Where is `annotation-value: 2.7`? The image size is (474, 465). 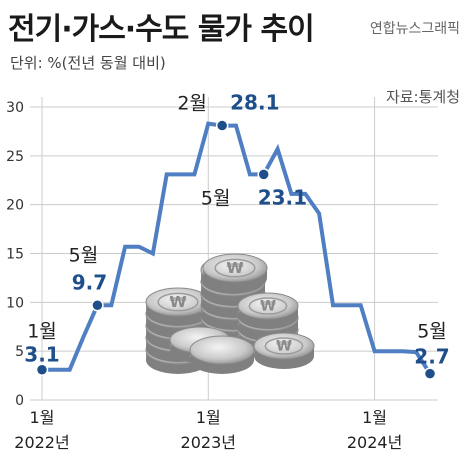
annotation-value: 2.7 is located at coordinates (431, 357).